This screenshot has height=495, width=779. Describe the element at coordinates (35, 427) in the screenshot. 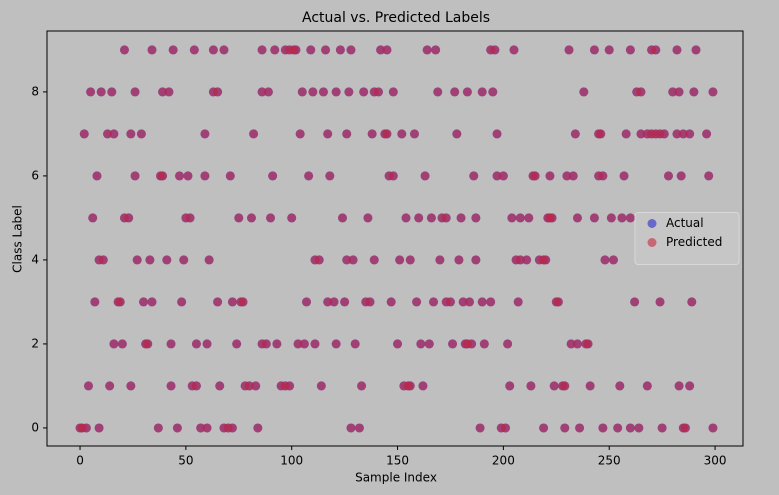

I see `y-tick-label: 0` at that location.